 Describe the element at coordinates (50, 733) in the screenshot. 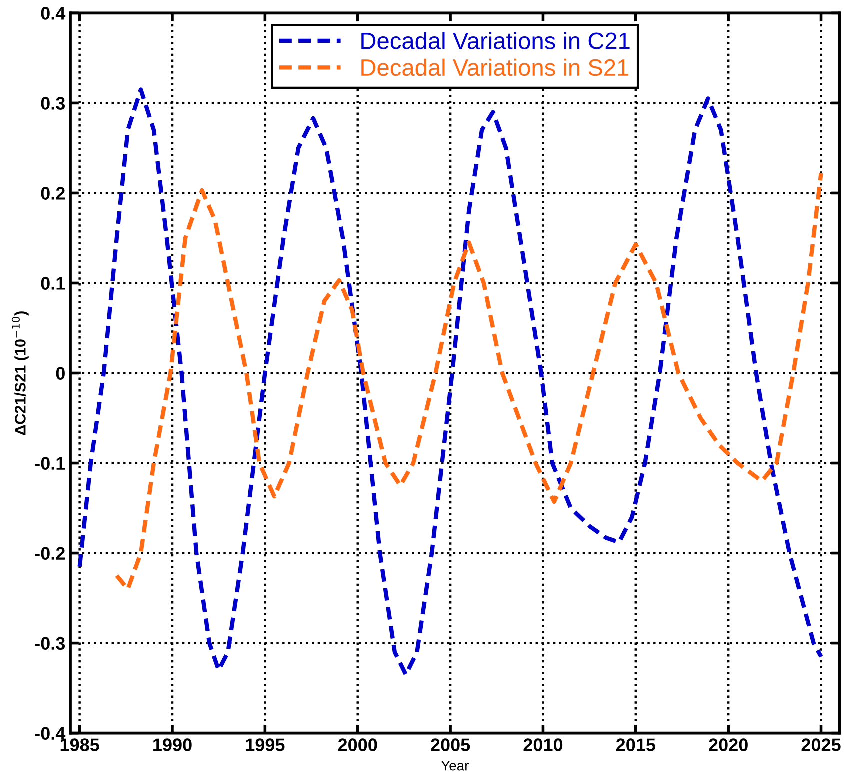

I see `y-tick-label: -0.4` at that location.